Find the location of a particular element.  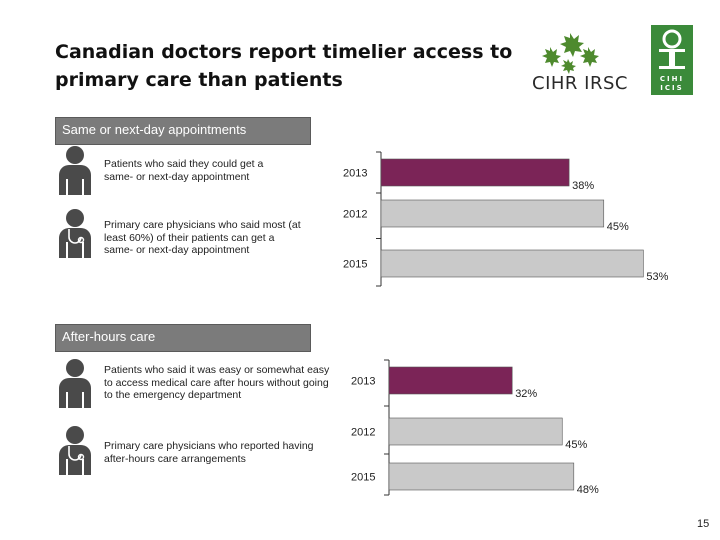

value-label: 38% is located at coordinates (583, 186).